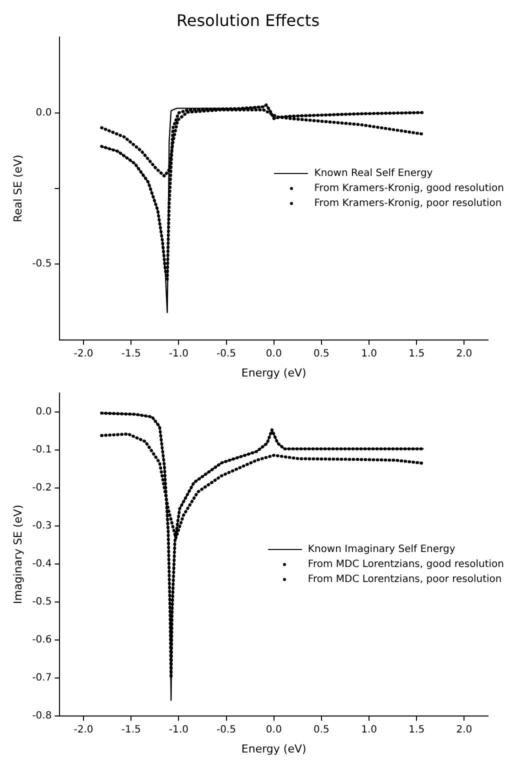 This screenshot has width=516, height=772. I want to click on legend-label: Known Real Self Energy, so click(373, 173).